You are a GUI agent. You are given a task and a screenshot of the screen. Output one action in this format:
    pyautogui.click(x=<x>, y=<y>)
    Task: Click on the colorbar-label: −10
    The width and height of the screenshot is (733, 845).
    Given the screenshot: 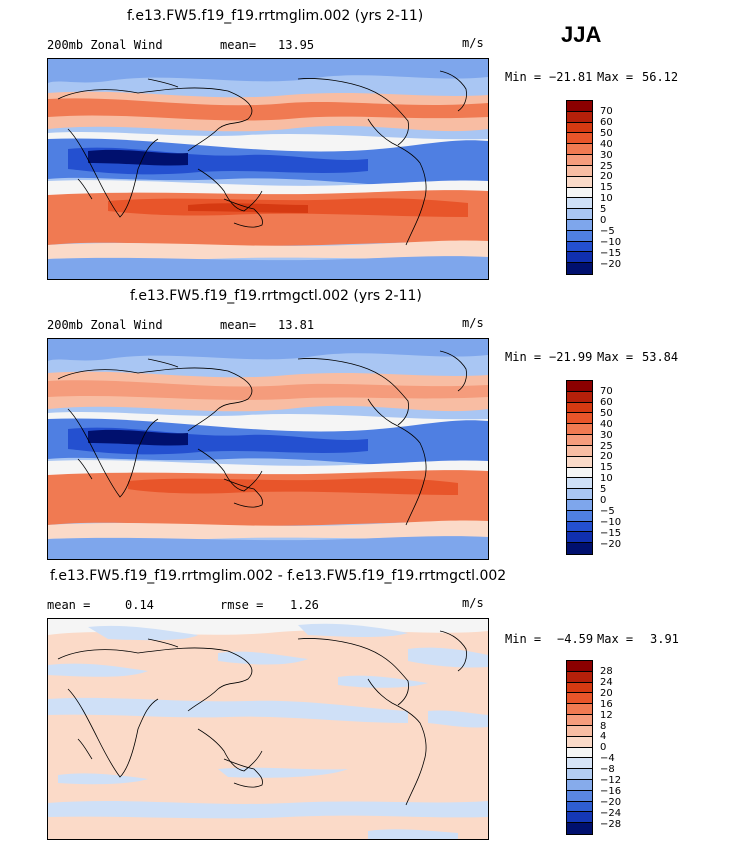 What is the action you would take?
    pyautogui.click(x=611, y=242)
    